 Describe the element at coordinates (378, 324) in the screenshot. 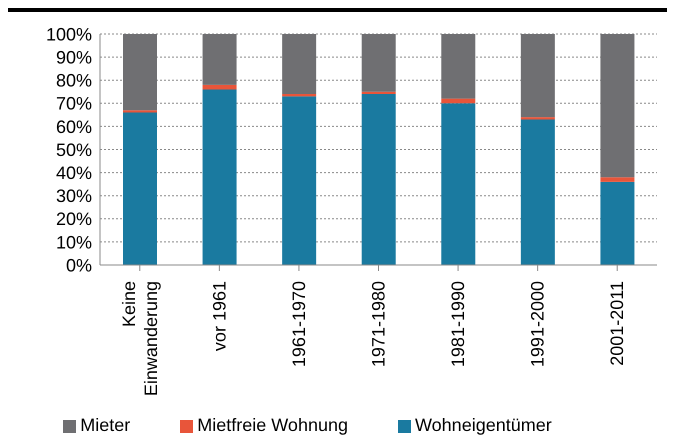

I see `x-tick-label: 1971-1980` at that location.